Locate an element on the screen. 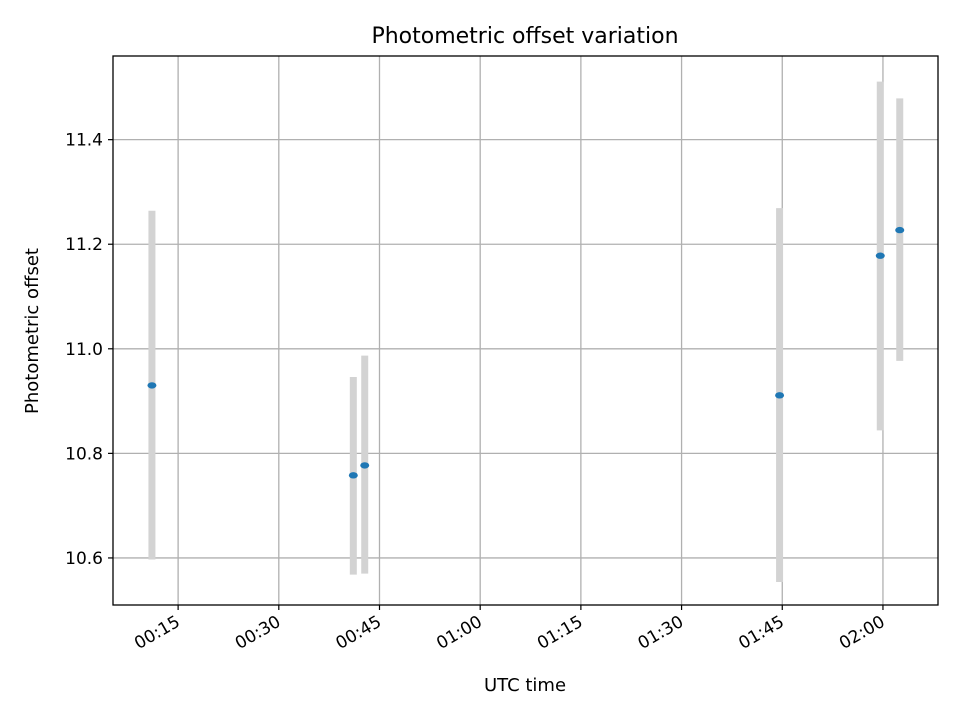  y-axis-ticks: 10.6 10.8 11.0 11.2 11.4 is located at coordinates (89, 350).